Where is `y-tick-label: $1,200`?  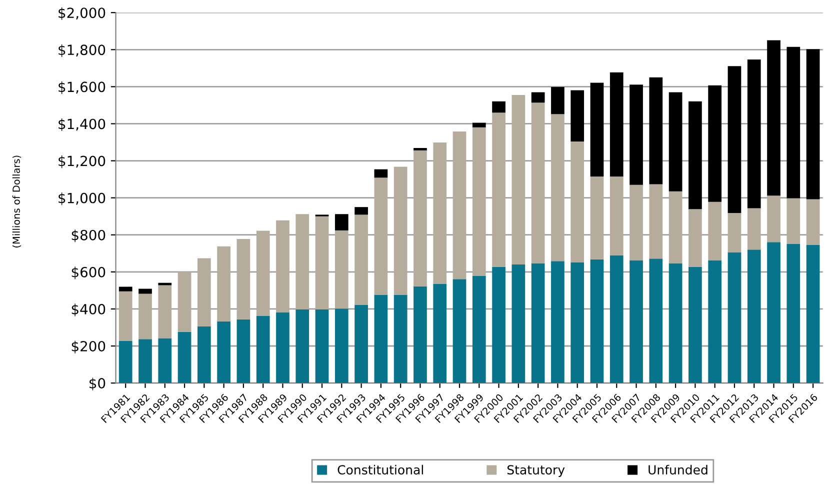
y-tick-label: $1,200 is located at coordinates (82, 162).